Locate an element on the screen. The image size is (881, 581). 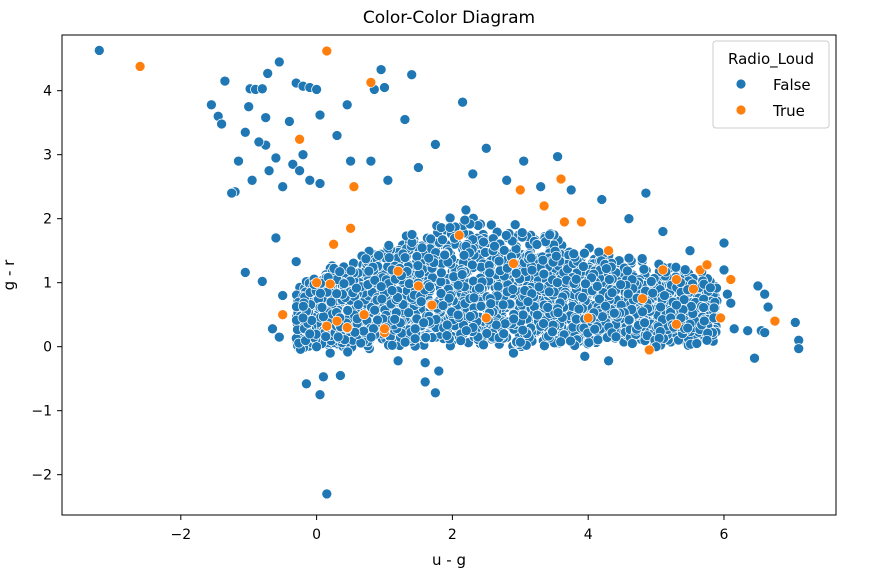
y-tick-label: −2 is located at coordinates (41, 476).